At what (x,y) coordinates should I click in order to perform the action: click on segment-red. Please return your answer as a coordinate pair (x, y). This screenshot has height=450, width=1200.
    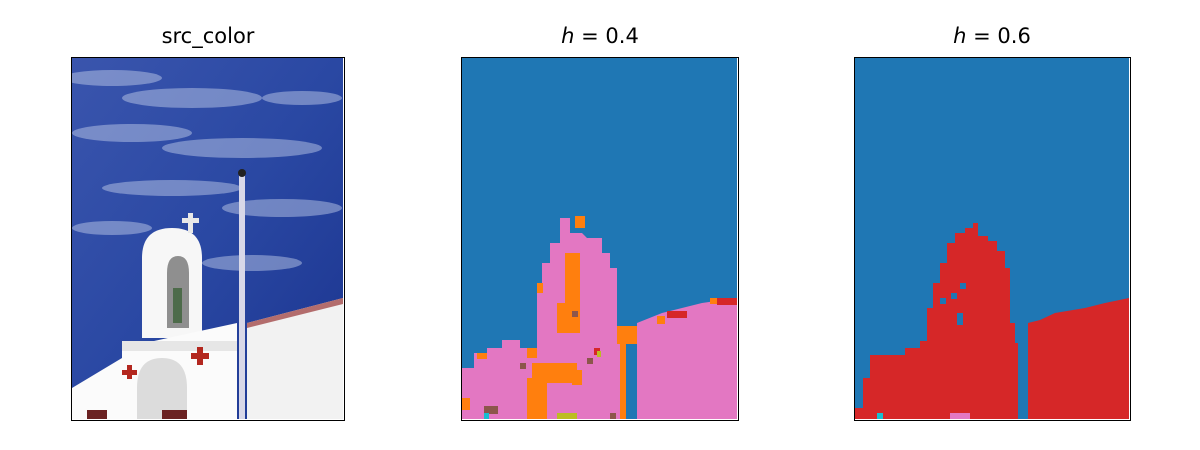
    Looking at the image, I should click on (936, 321).